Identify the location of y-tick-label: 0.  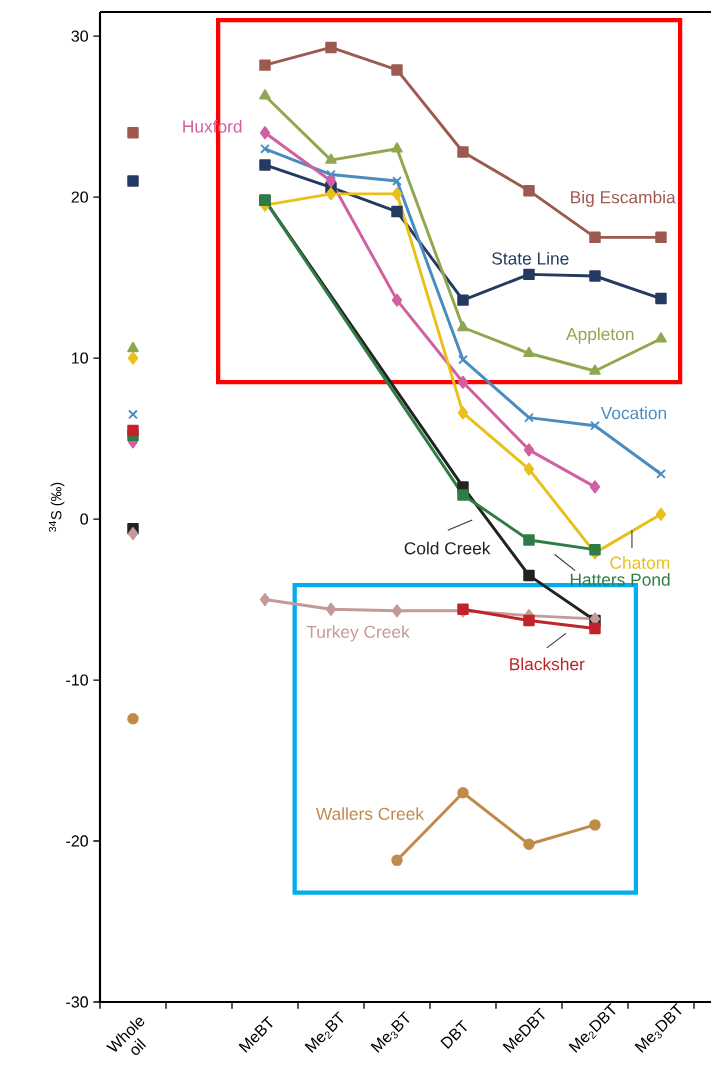
(84, 519).